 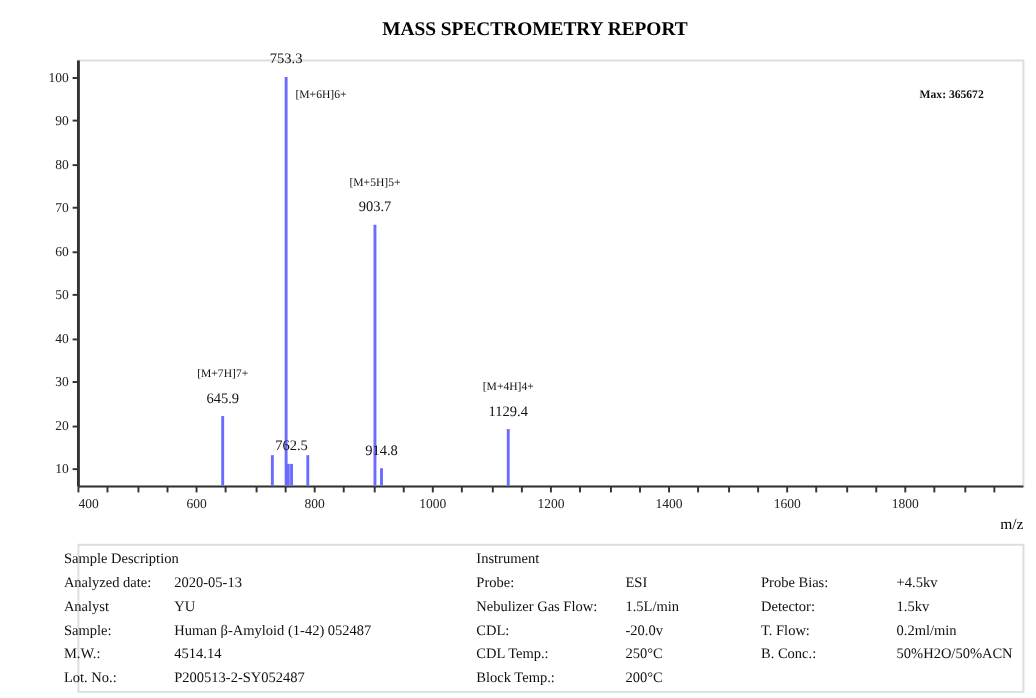 What do you see at coordinates (1012, 524) in the screenshot?
I see `x-axis-title: m/z` at bounding box center [1012, 524].